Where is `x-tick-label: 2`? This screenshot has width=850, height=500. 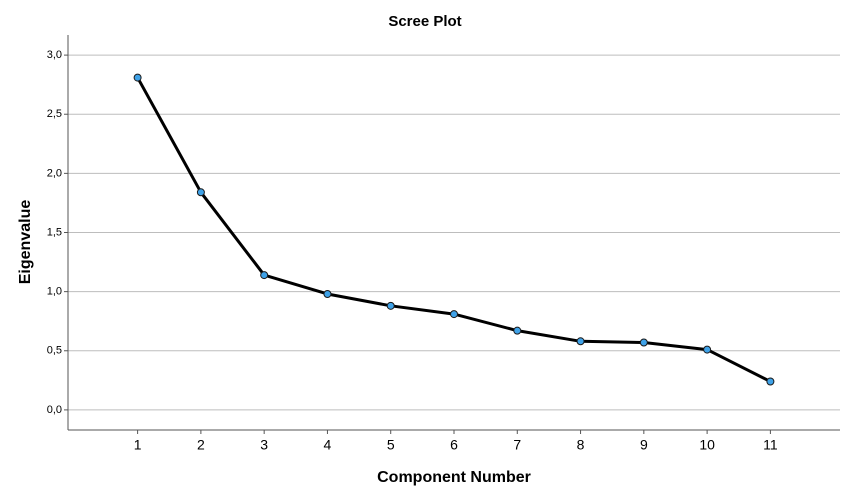
x-tick-label: 2 is located at coordinates (201, 445).